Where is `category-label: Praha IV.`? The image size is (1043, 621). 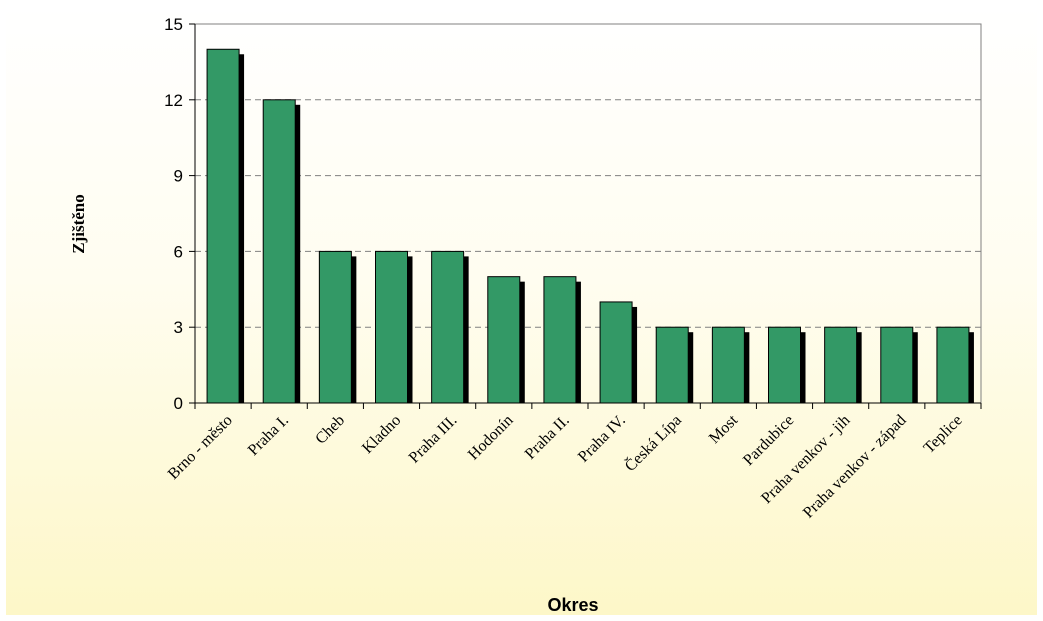 category-label: Praha IV. is located at coordinates (602, 439).